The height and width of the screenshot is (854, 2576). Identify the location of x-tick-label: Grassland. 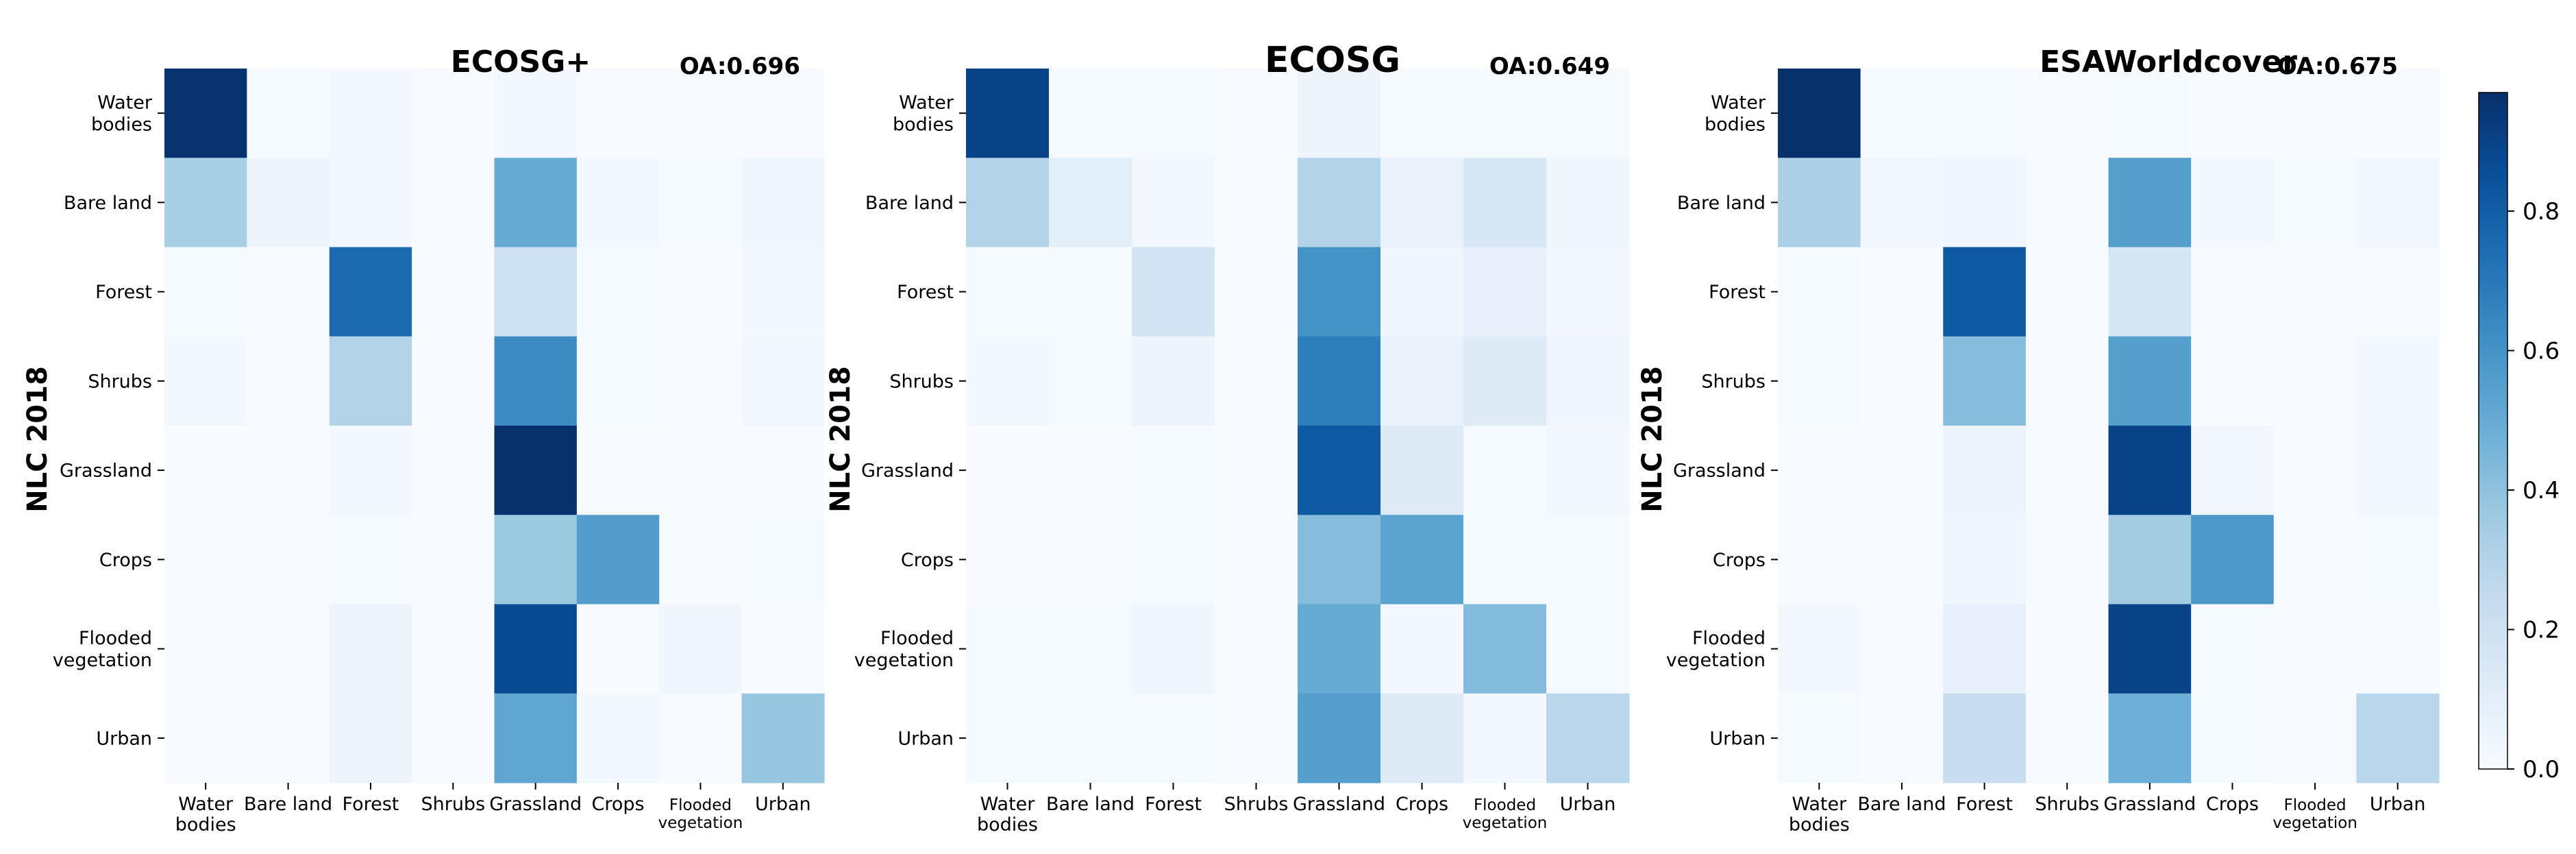
(2149, 805).